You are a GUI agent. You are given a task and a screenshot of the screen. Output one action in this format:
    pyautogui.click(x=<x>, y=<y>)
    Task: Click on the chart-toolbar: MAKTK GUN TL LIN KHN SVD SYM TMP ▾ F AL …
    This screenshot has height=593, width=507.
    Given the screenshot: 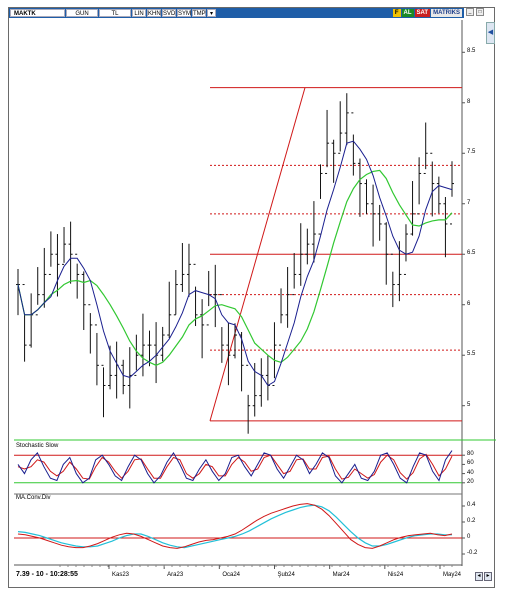 What is the action you would take?
    pyautogui.click(x=236, y=13)
    